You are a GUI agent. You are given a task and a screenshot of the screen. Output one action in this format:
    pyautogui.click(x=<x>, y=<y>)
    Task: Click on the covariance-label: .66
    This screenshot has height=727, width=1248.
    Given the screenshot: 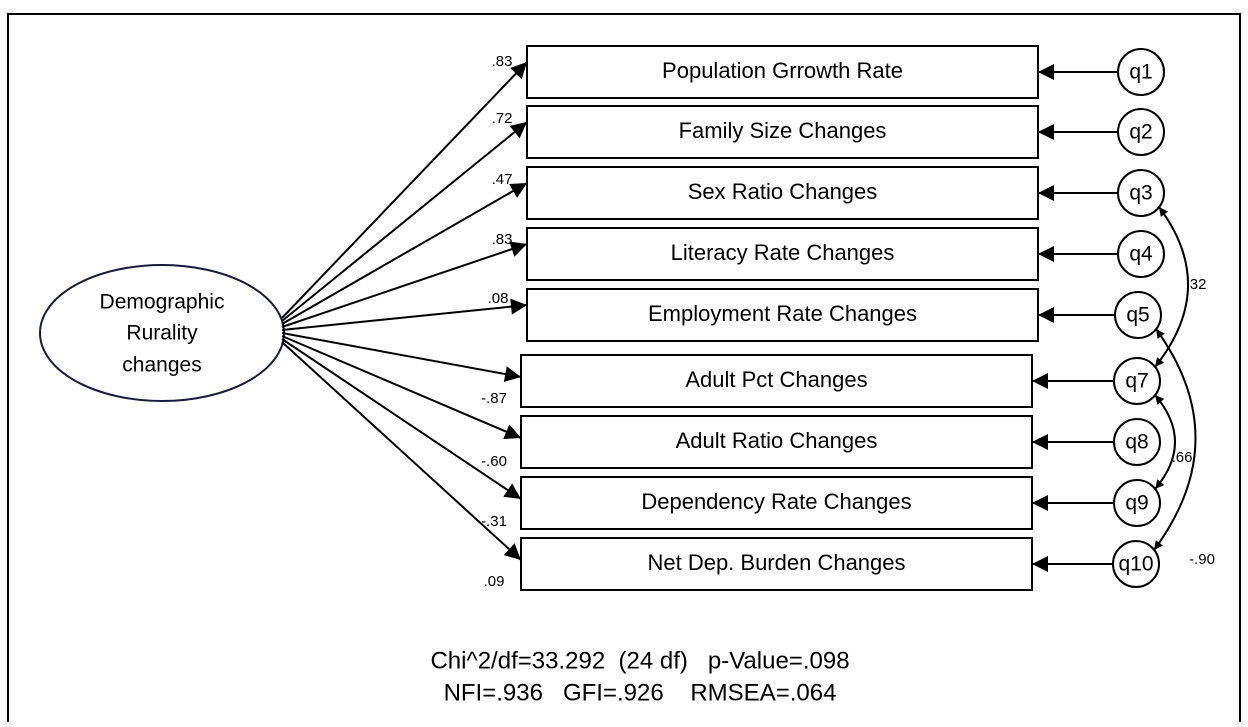 What is the action you would take?
    pyautogui.click(x=1182, y=457)
    